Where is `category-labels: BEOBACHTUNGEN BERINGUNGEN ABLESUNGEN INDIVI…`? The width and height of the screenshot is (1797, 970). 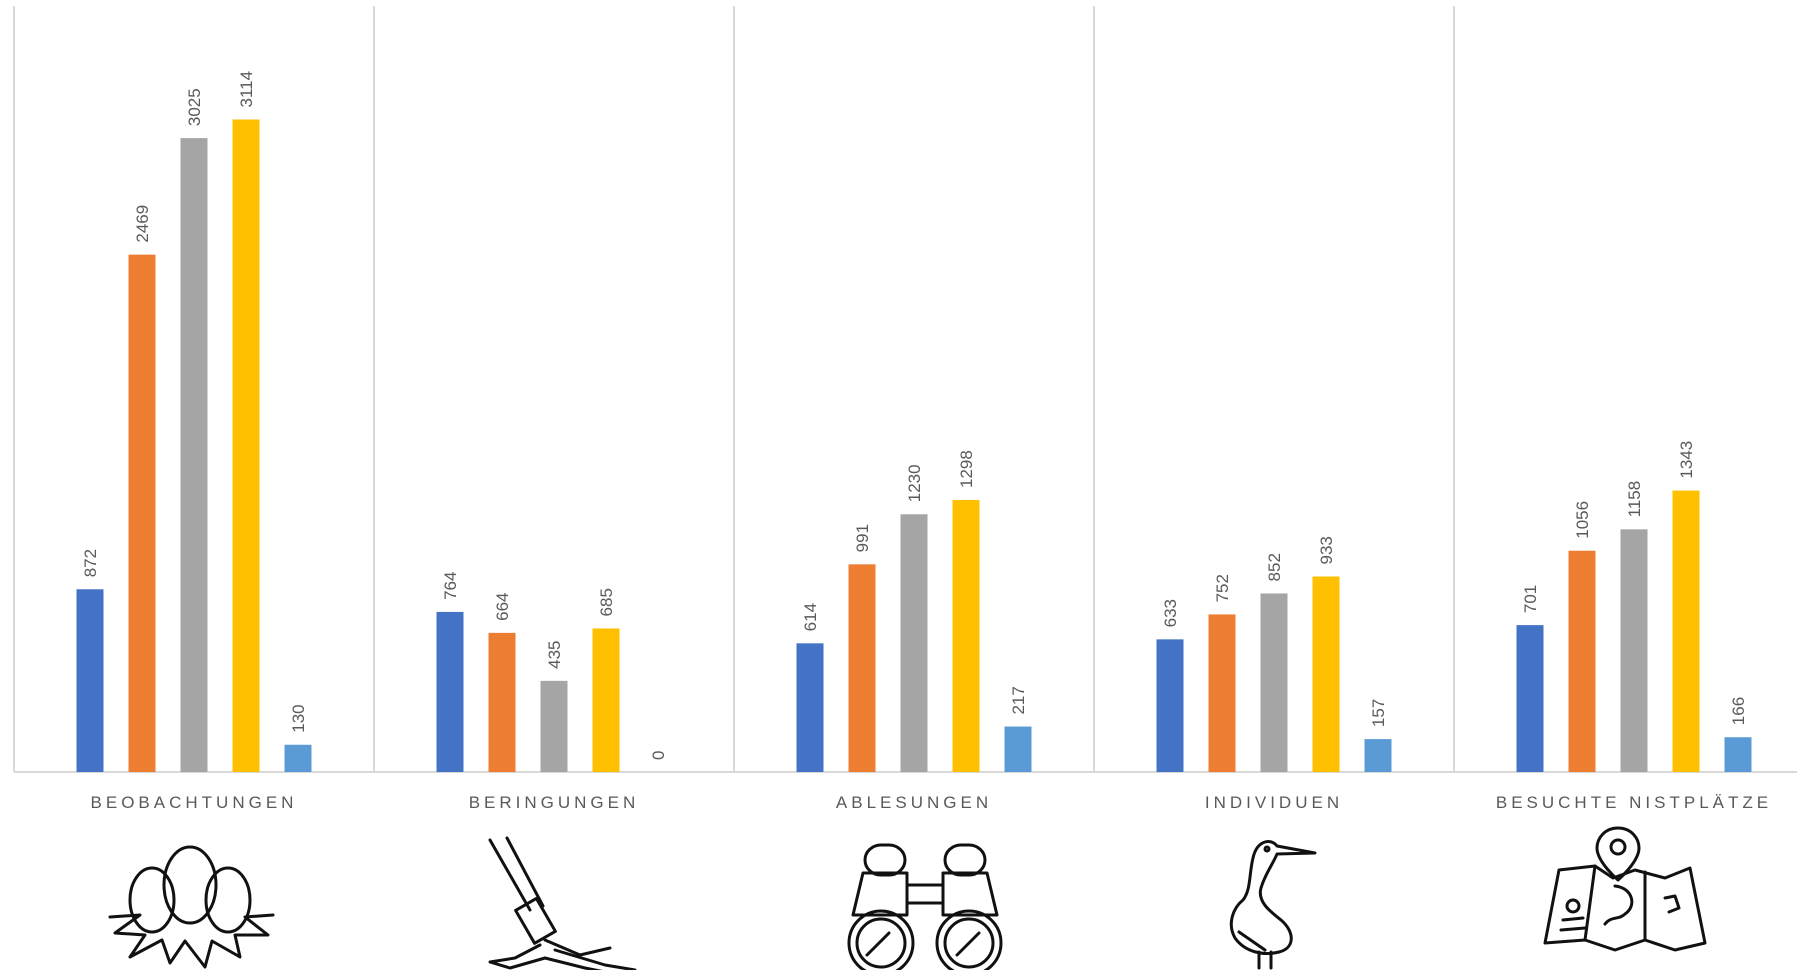
category-labels: BEOBACHTUNGEN BERINGUNGEN ABLESUNGEN INDIVI… is located at coordinates (931, 802).